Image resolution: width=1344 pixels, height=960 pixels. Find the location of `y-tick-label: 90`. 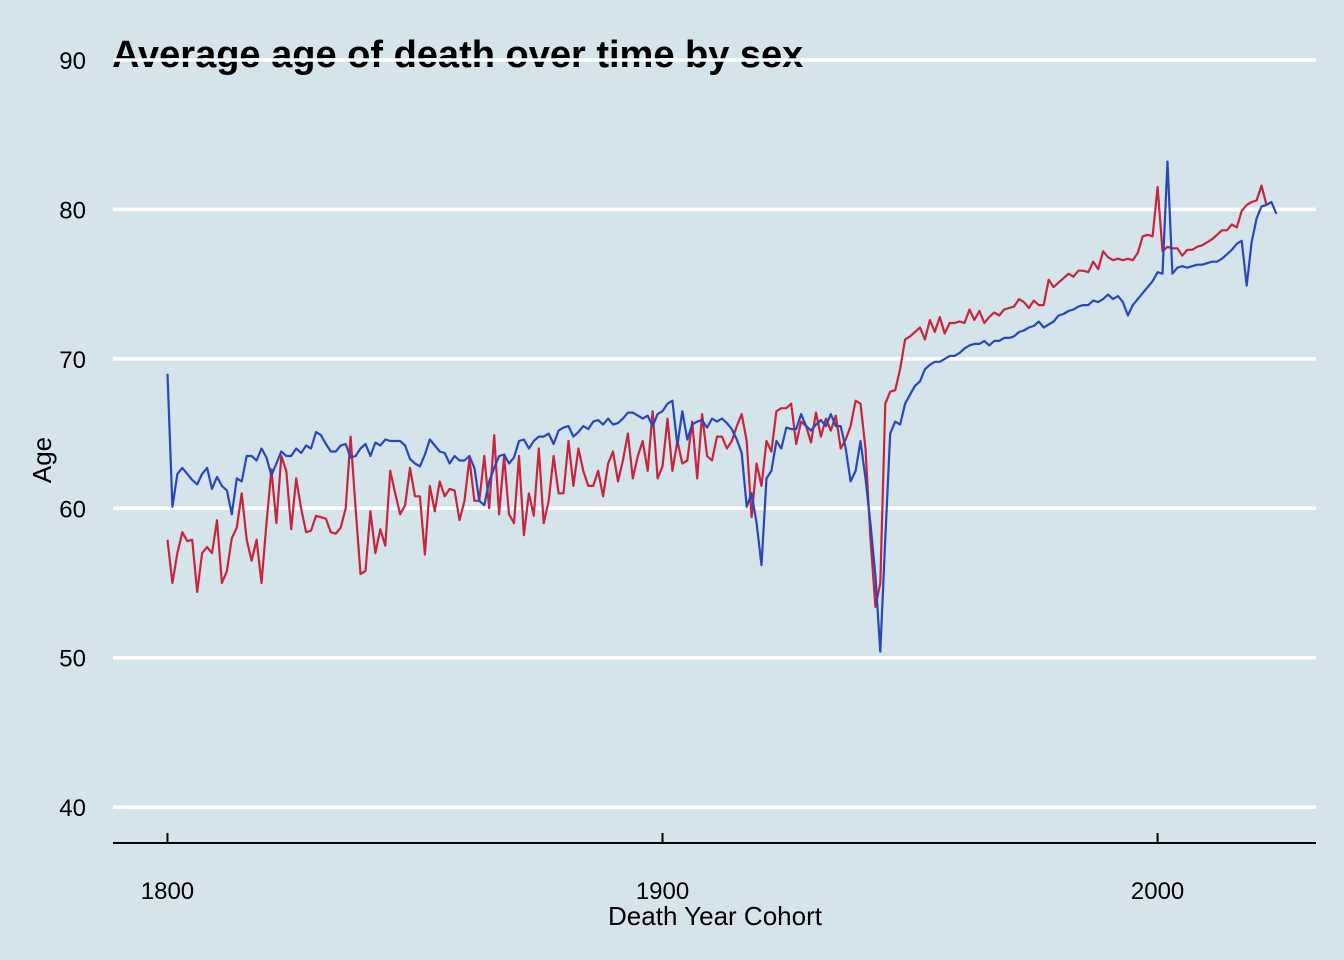

y-tick-label: 90 is located at coordinates (72, 61).